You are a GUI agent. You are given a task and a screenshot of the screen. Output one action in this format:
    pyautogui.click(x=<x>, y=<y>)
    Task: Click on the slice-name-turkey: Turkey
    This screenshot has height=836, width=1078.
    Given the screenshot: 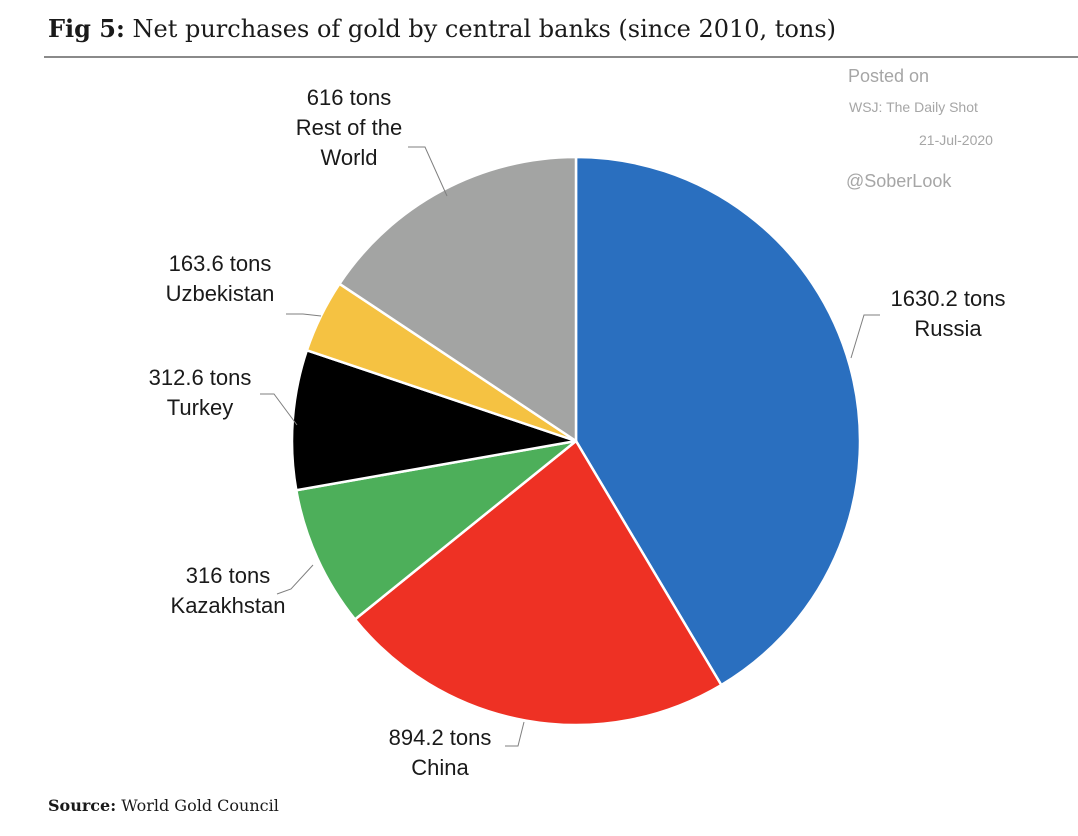 What is the action you would take?
    pyautogui.click(x=200, y=407)
    